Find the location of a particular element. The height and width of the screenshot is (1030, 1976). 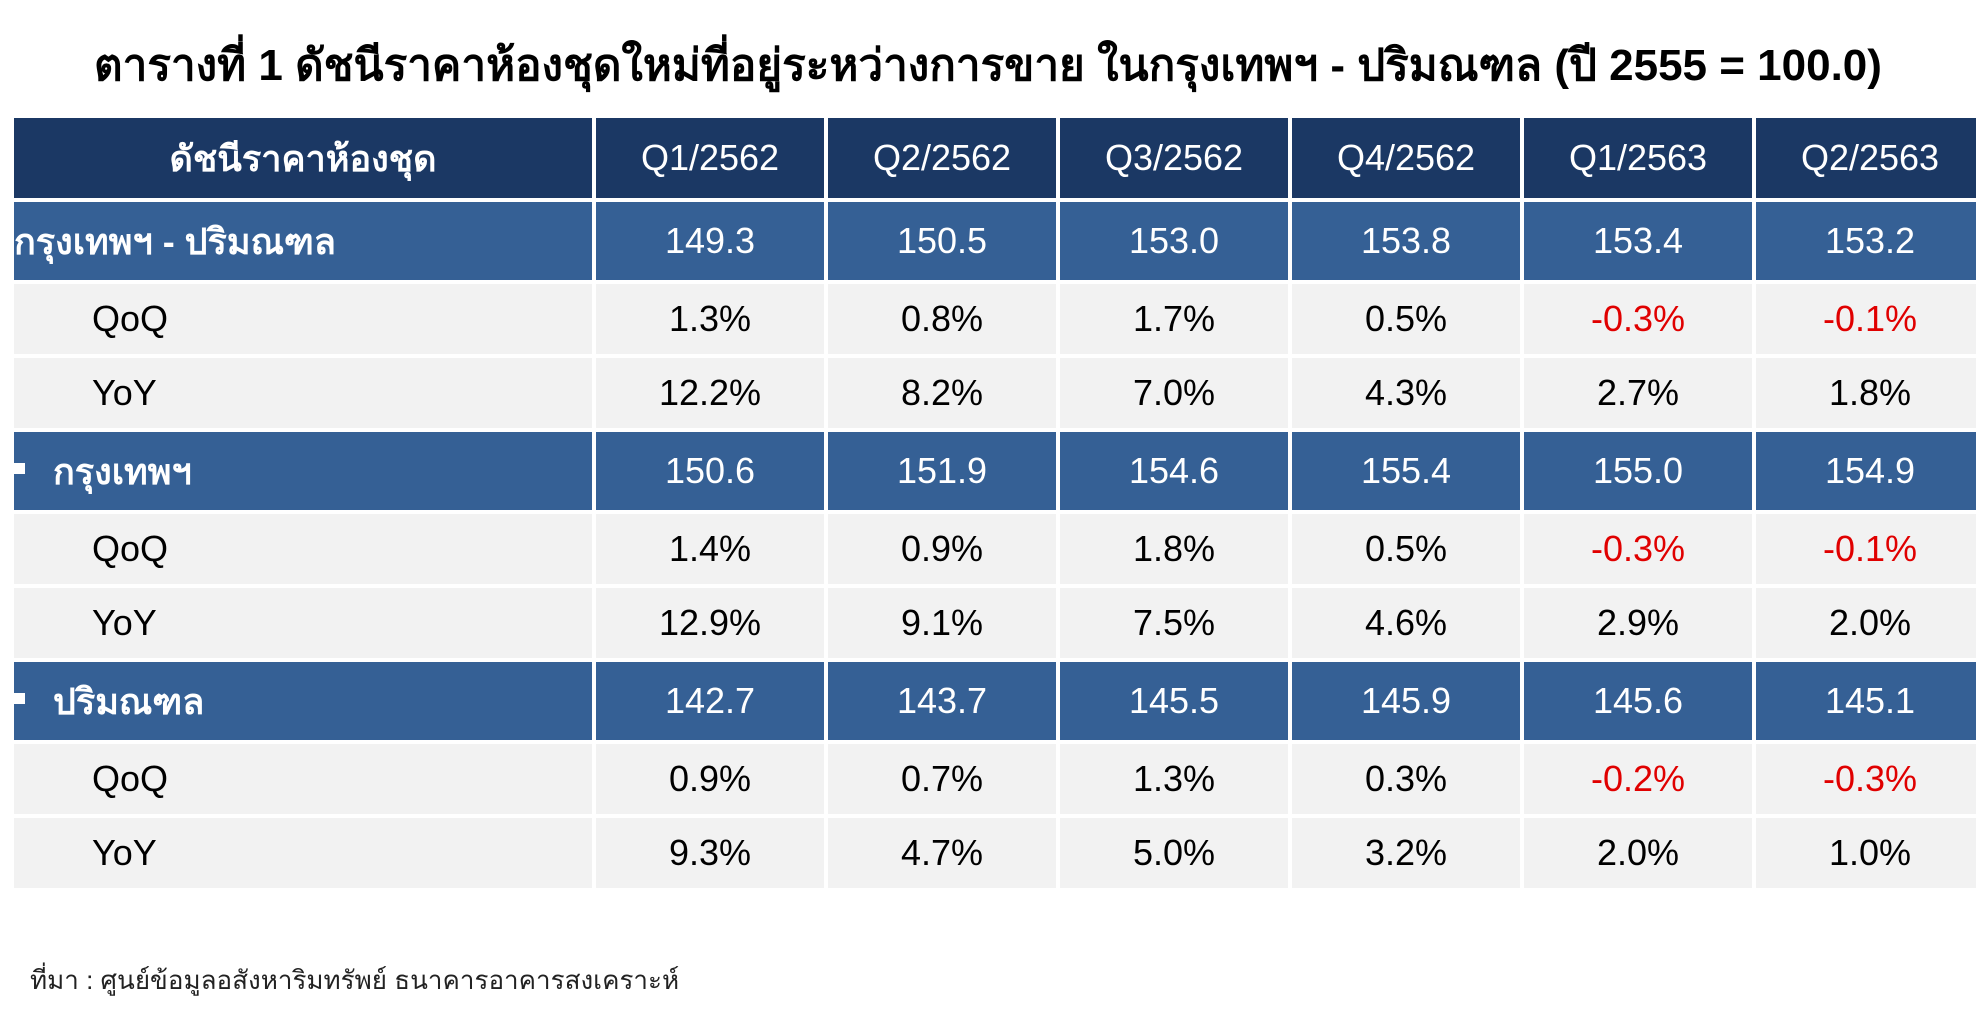

stat-row: QoQ 1.4% 0.9% 1.8% 0.5% -0.3% -0.1% is located at coordinates (995, 549).